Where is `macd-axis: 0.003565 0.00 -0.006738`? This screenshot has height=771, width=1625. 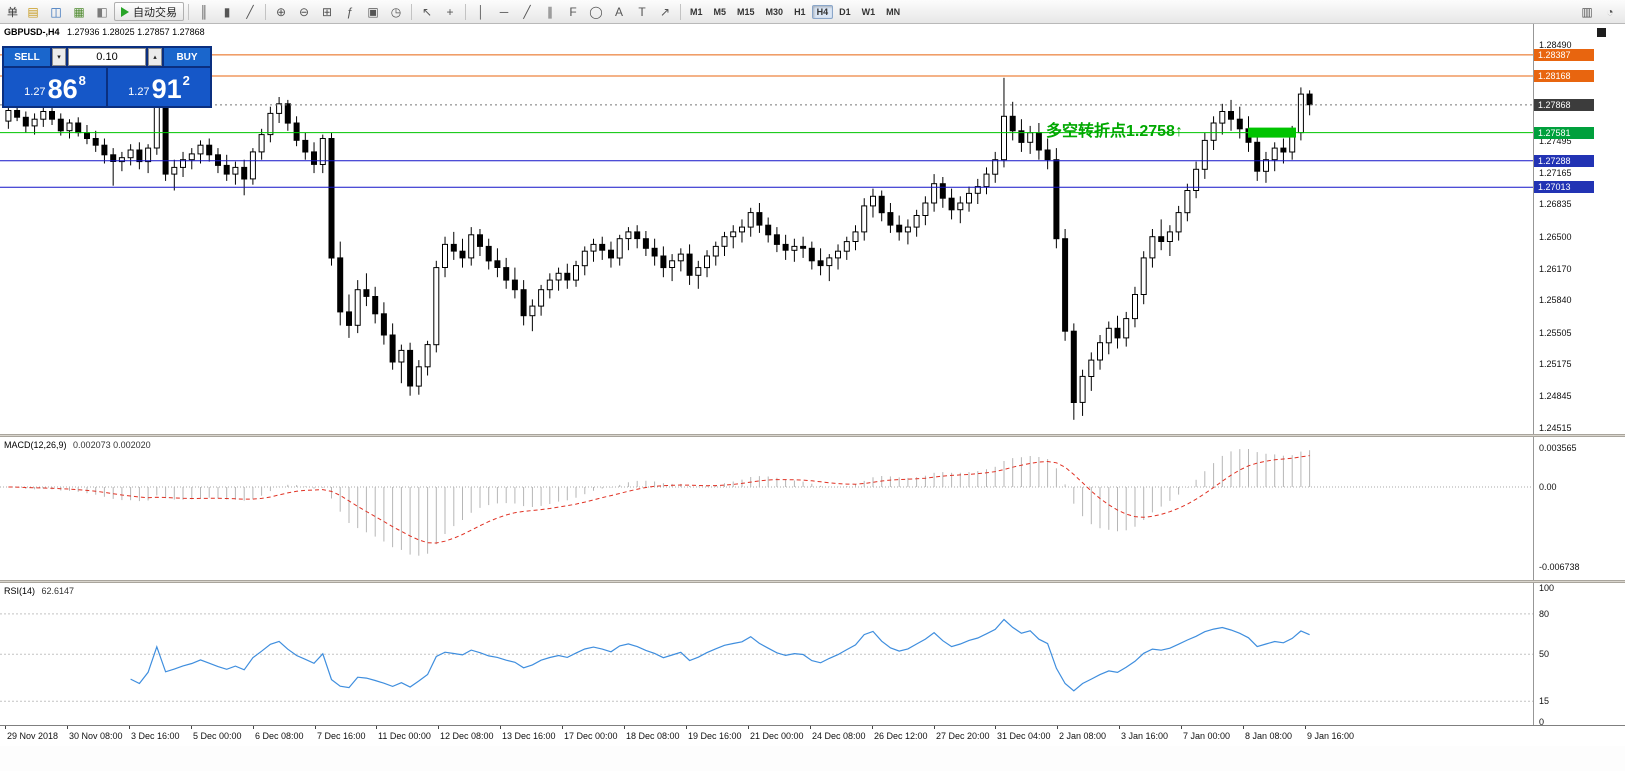 macd-axis: 0.003565 0.00 -0.006738 is located at coordinates (1579, 508).